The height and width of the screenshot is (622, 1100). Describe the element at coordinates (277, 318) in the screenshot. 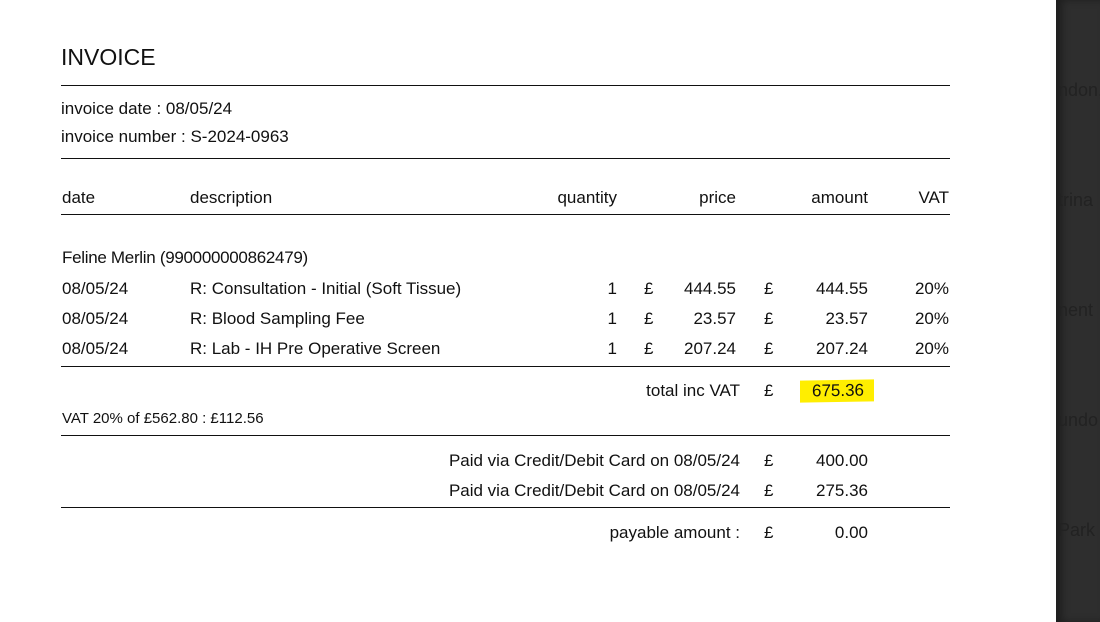

I see `cell-description: R: Blood Sampling Fee` at that location.